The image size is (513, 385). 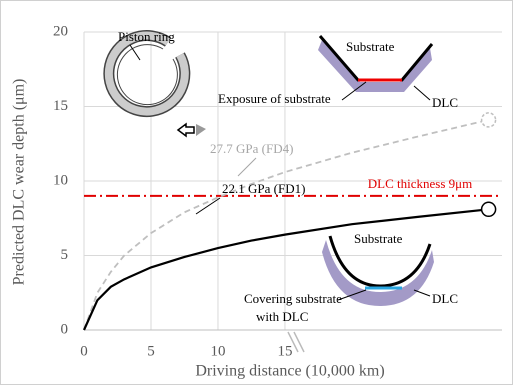 What do you see at coordinates (263, 188) in the screenshot?
I see `series-label: 22.1 GPa (FD1)` at bounding box center [263, 188].